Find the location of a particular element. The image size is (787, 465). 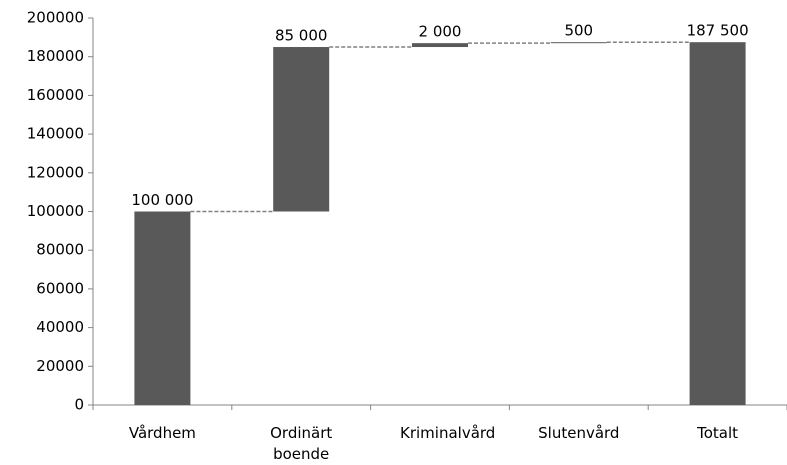

x-tick-label: Totalt is located at coordinates (718, 433).